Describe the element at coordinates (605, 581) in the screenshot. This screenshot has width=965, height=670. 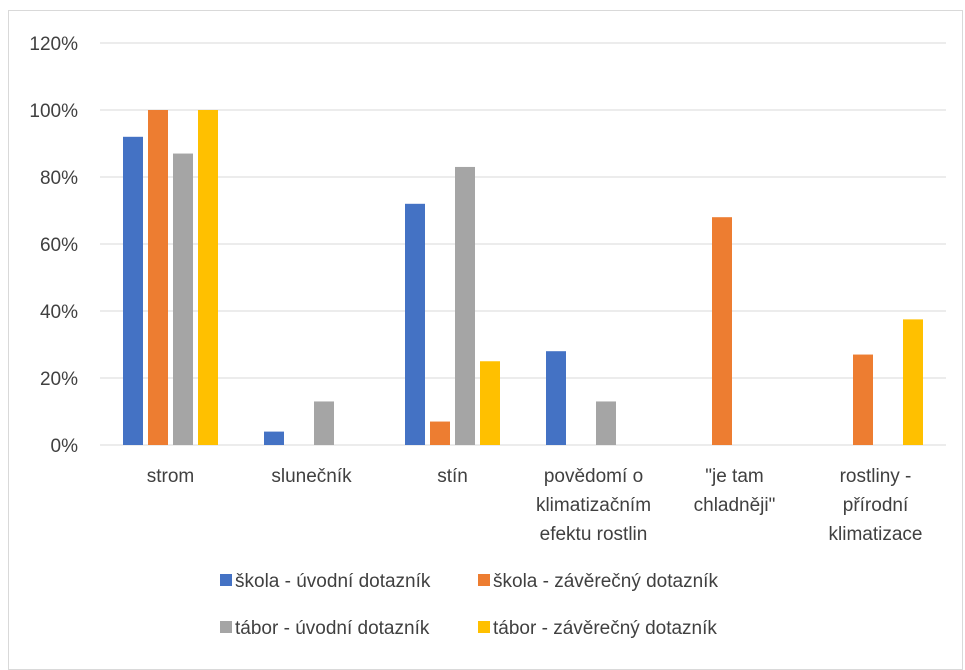
I see `legend-label: škola - závěrečný dotazník` at that location.